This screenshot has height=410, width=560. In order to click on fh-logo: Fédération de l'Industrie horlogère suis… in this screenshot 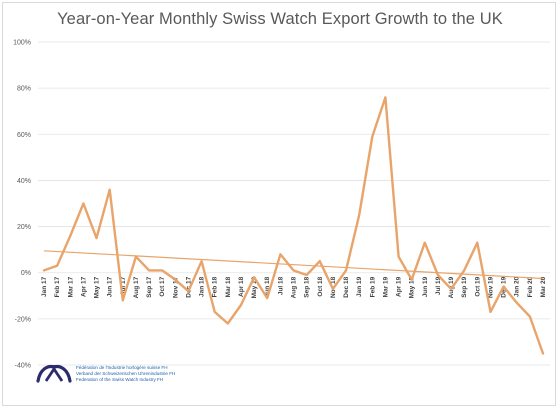, I will do `click(144, 377)`.